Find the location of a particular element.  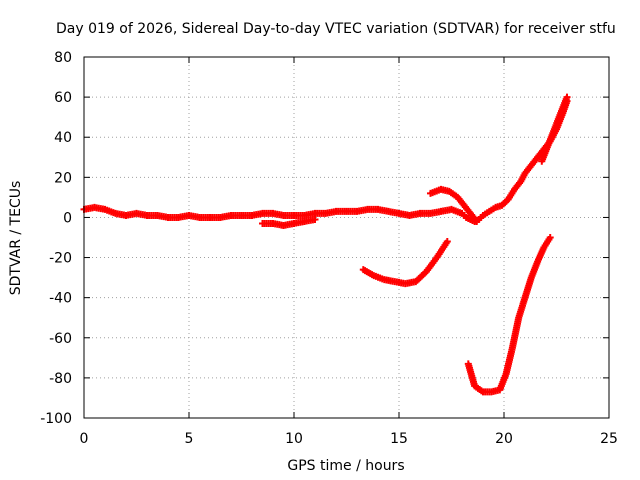

y-tick-label: -80 is located at coordinates (60, 379).